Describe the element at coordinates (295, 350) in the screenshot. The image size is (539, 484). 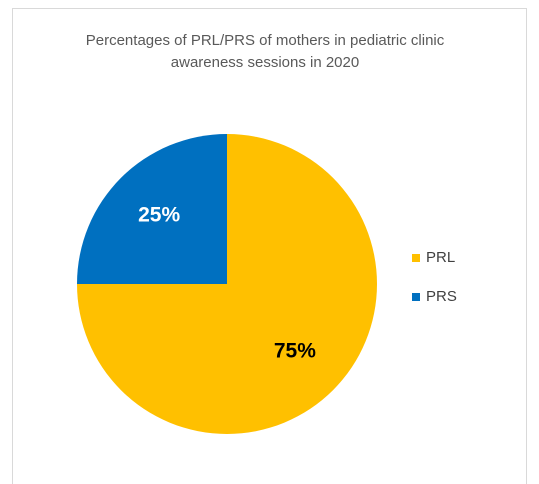
I see `data-label: 75%` at that location.